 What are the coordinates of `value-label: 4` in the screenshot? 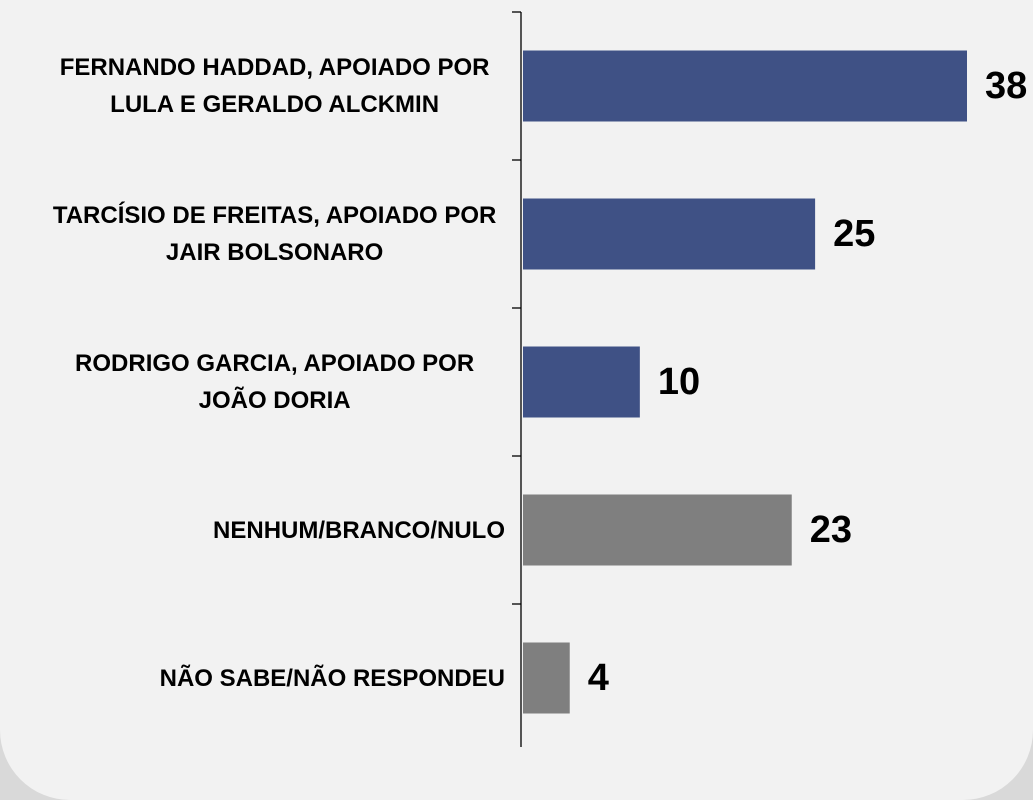 It's located at (598, 678).